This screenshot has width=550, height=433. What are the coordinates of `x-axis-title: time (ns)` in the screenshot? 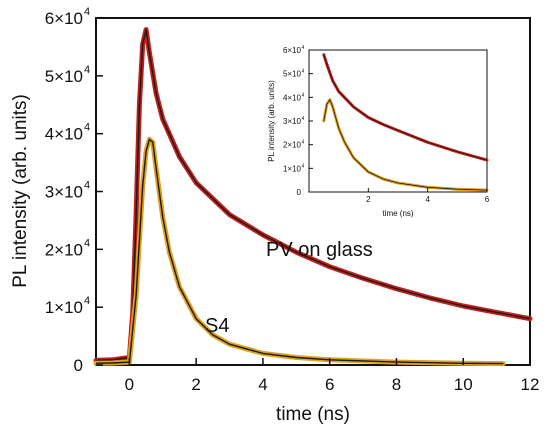 It's located at (313, 414).